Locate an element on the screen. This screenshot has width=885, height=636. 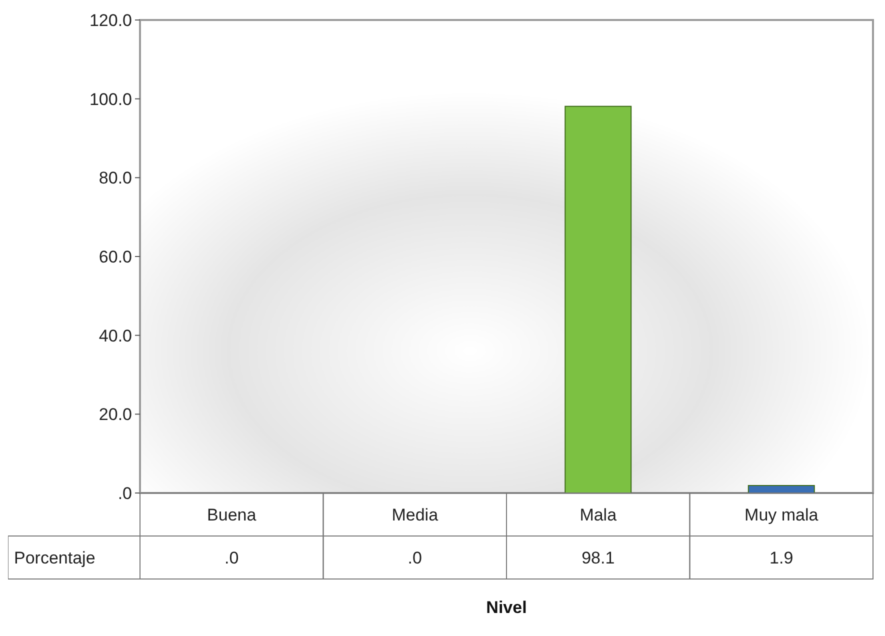
y-tick-label: 80.0 is located at coordinates (115, 178).